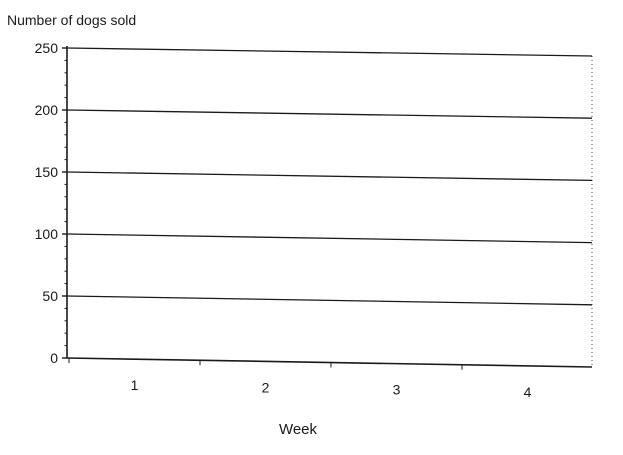 This screenshot has height=455, width=623. What do you see at coordinates (528, 392) in the screenshot?
I see `x-tick-label-4: 4` at bounding box center [528, 392].